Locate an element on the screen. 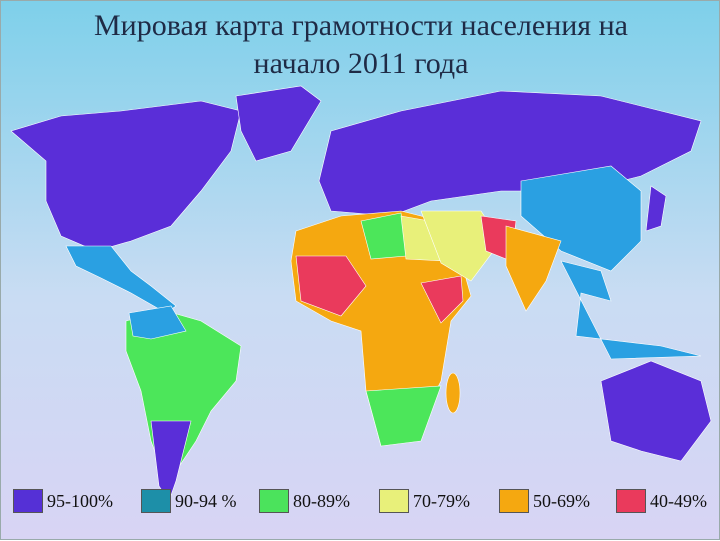 The image size is (720, 541). legend-label: 80-89% is located at coordinates (321, 500).